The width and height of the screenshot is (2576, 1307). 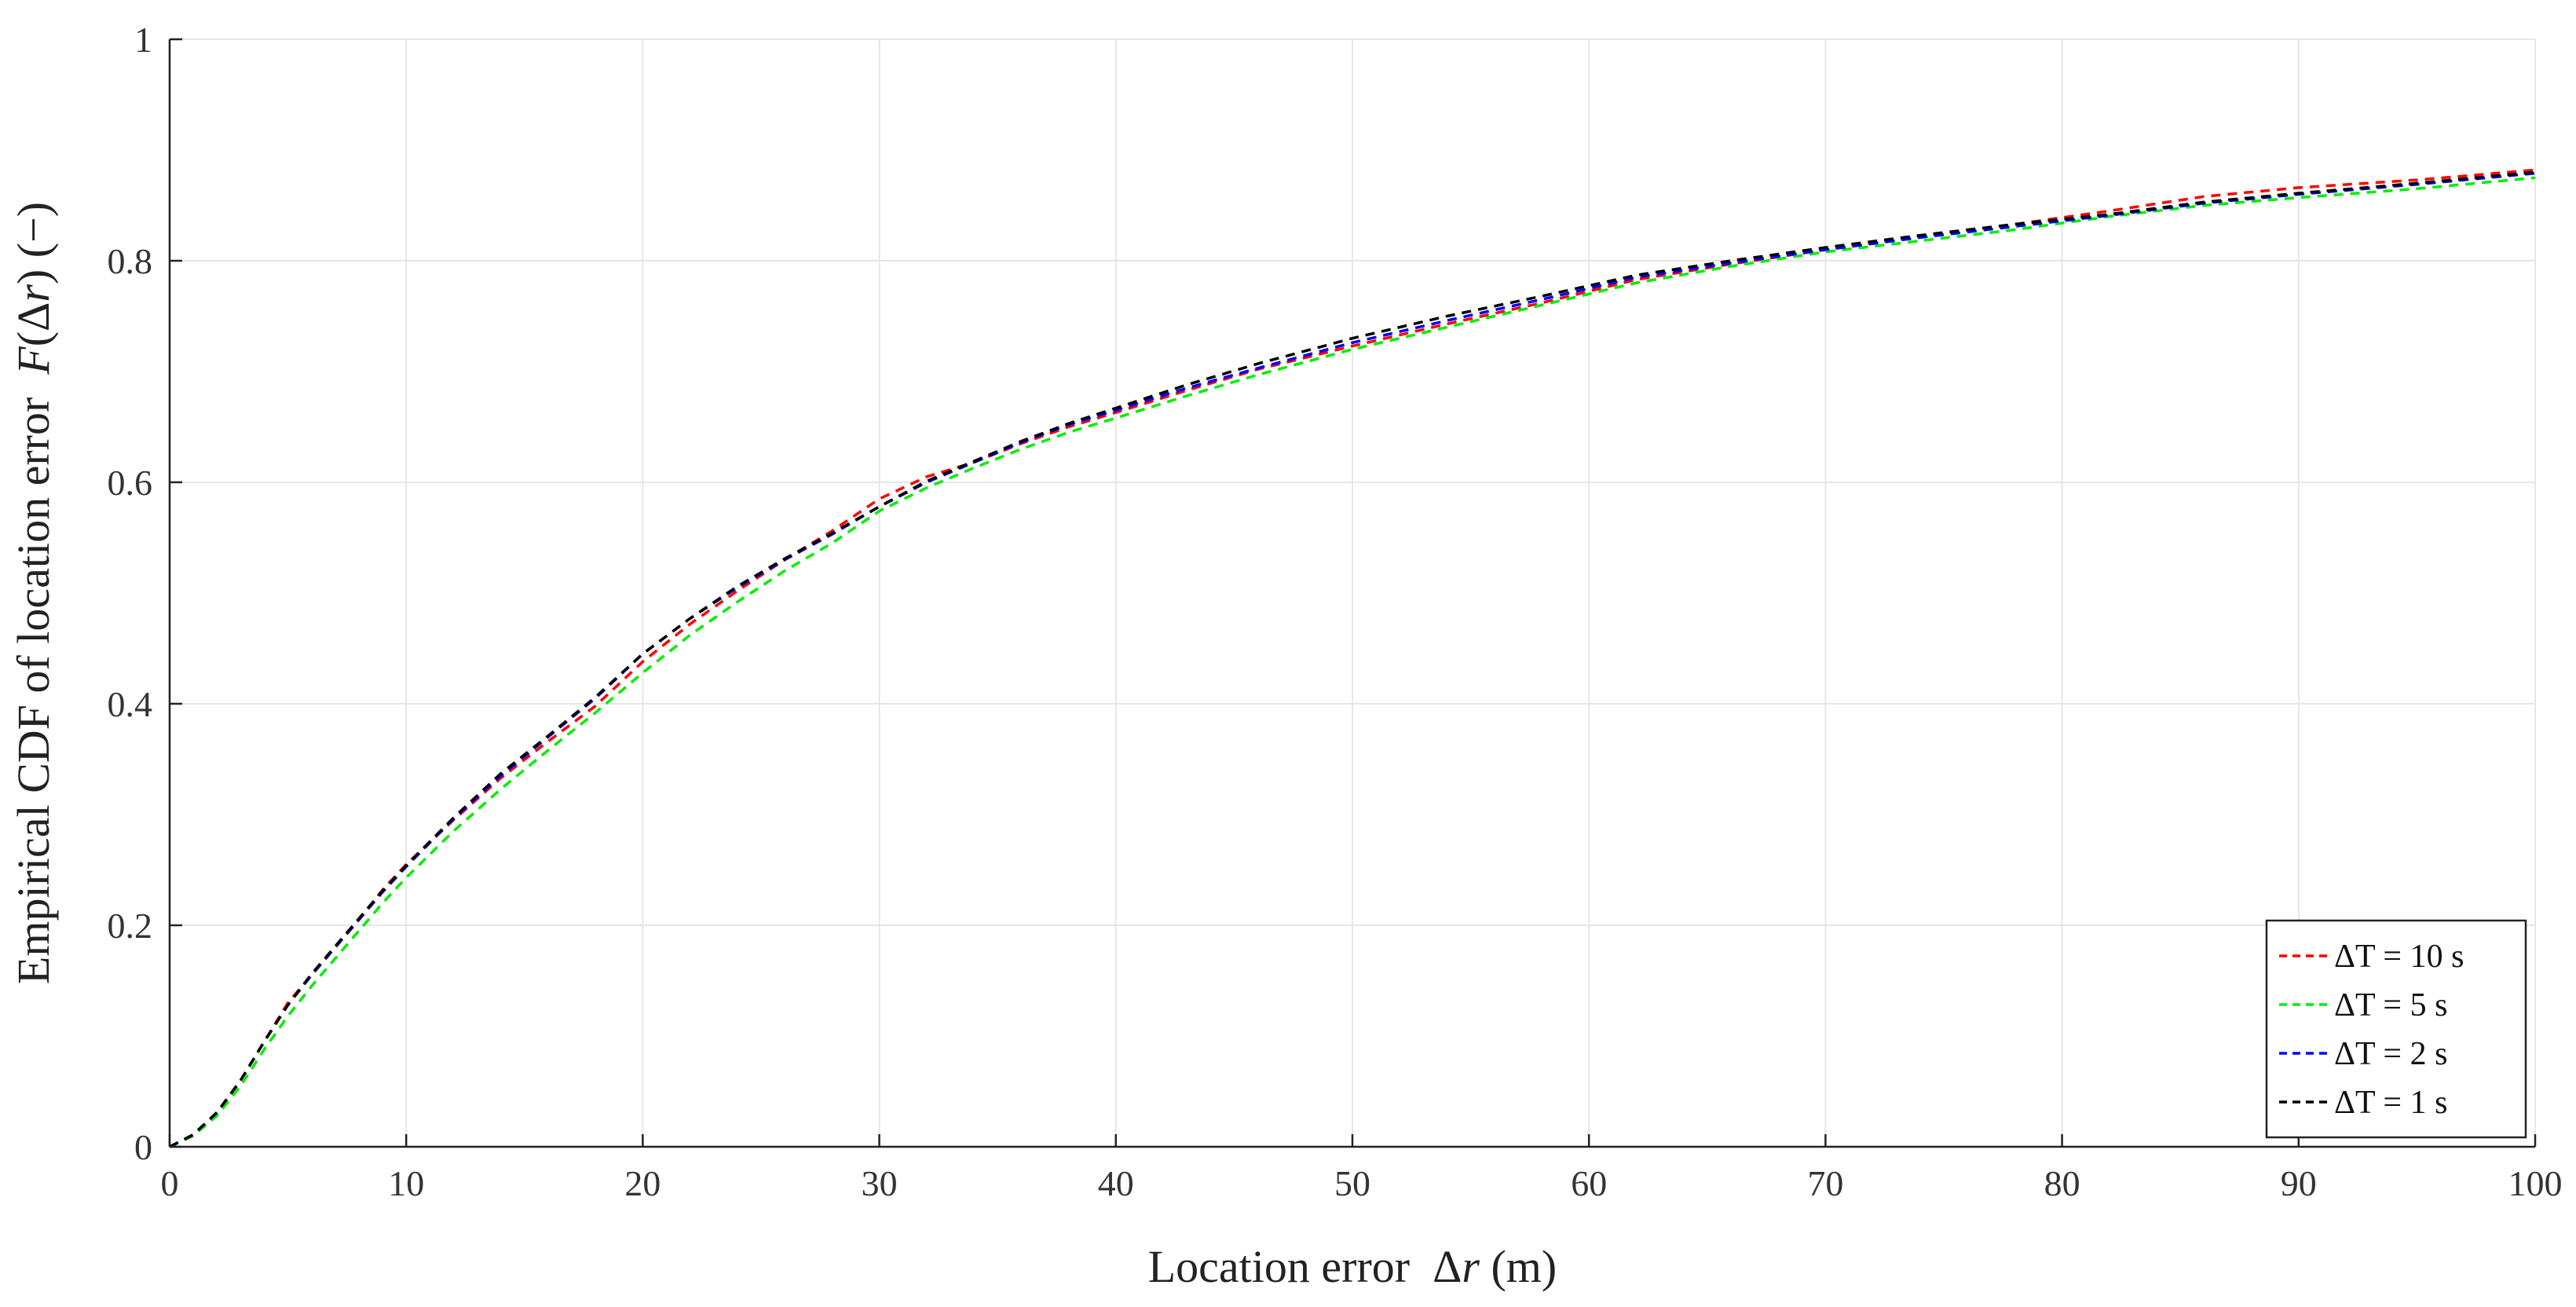 I want to click on x-tick-label: 80, so click(x=2062, y=1183).